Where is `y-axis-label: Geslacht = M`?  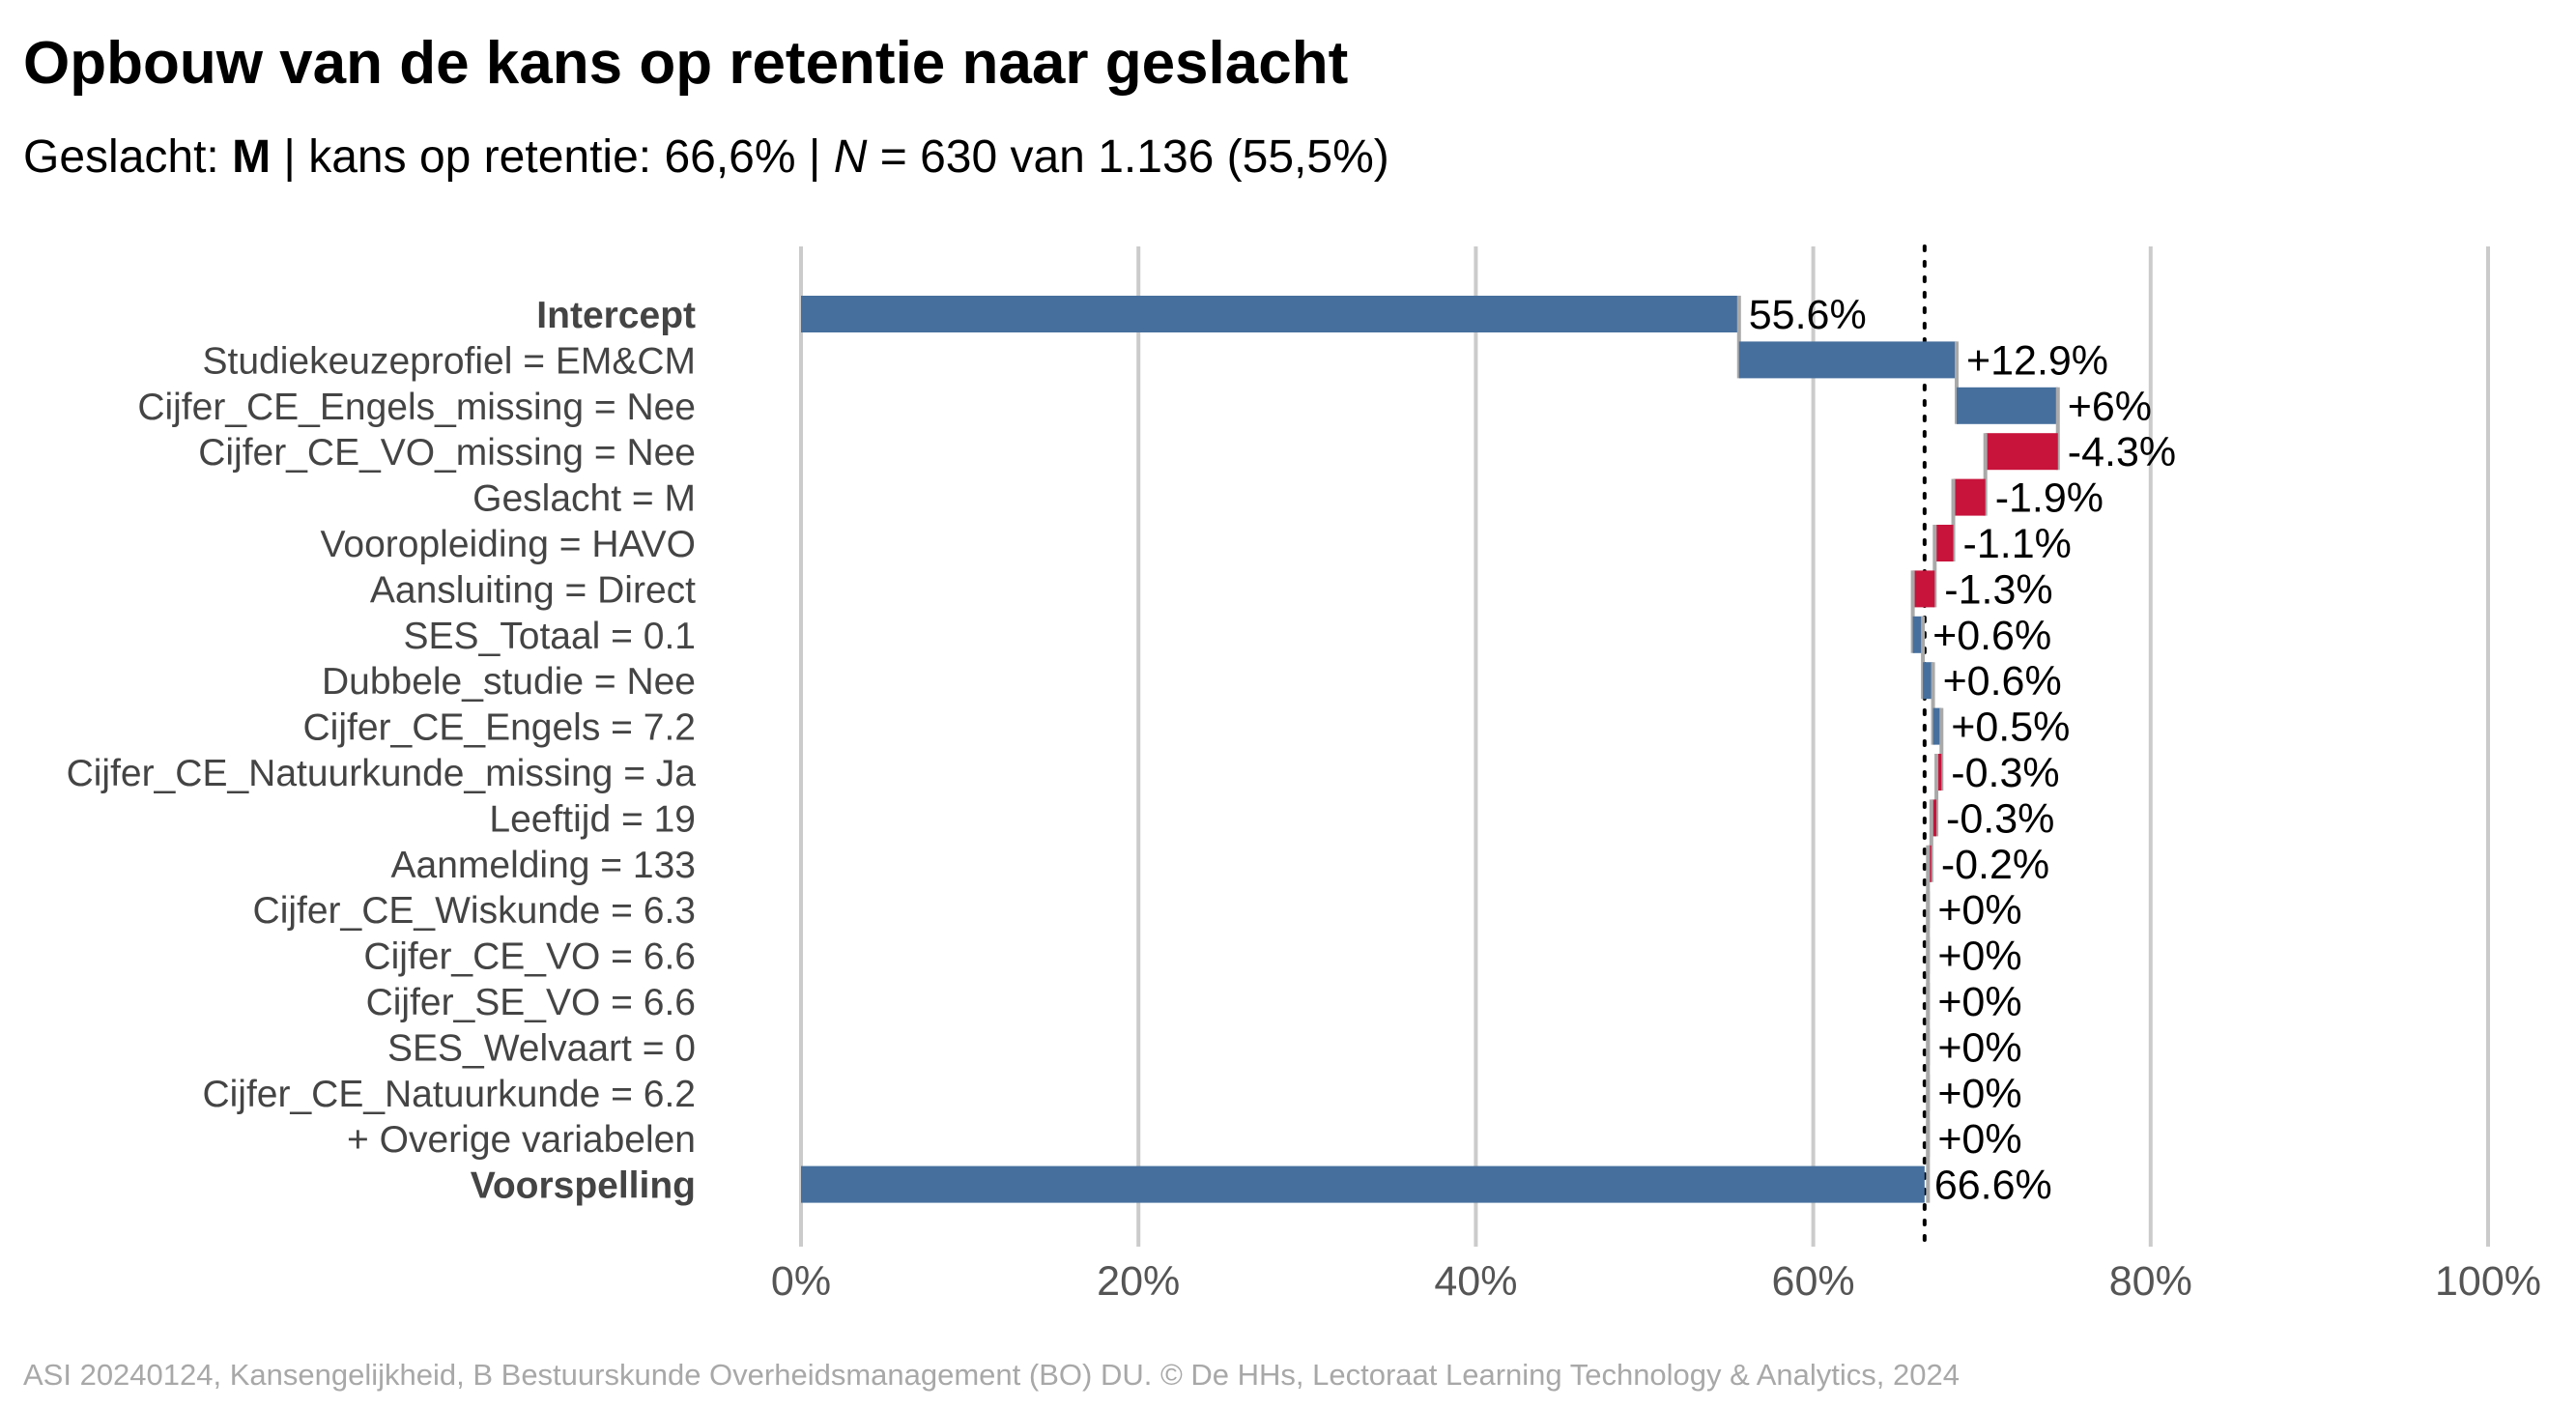
y-axis-label: Geslacht = M is located at coordinates (584, 499).